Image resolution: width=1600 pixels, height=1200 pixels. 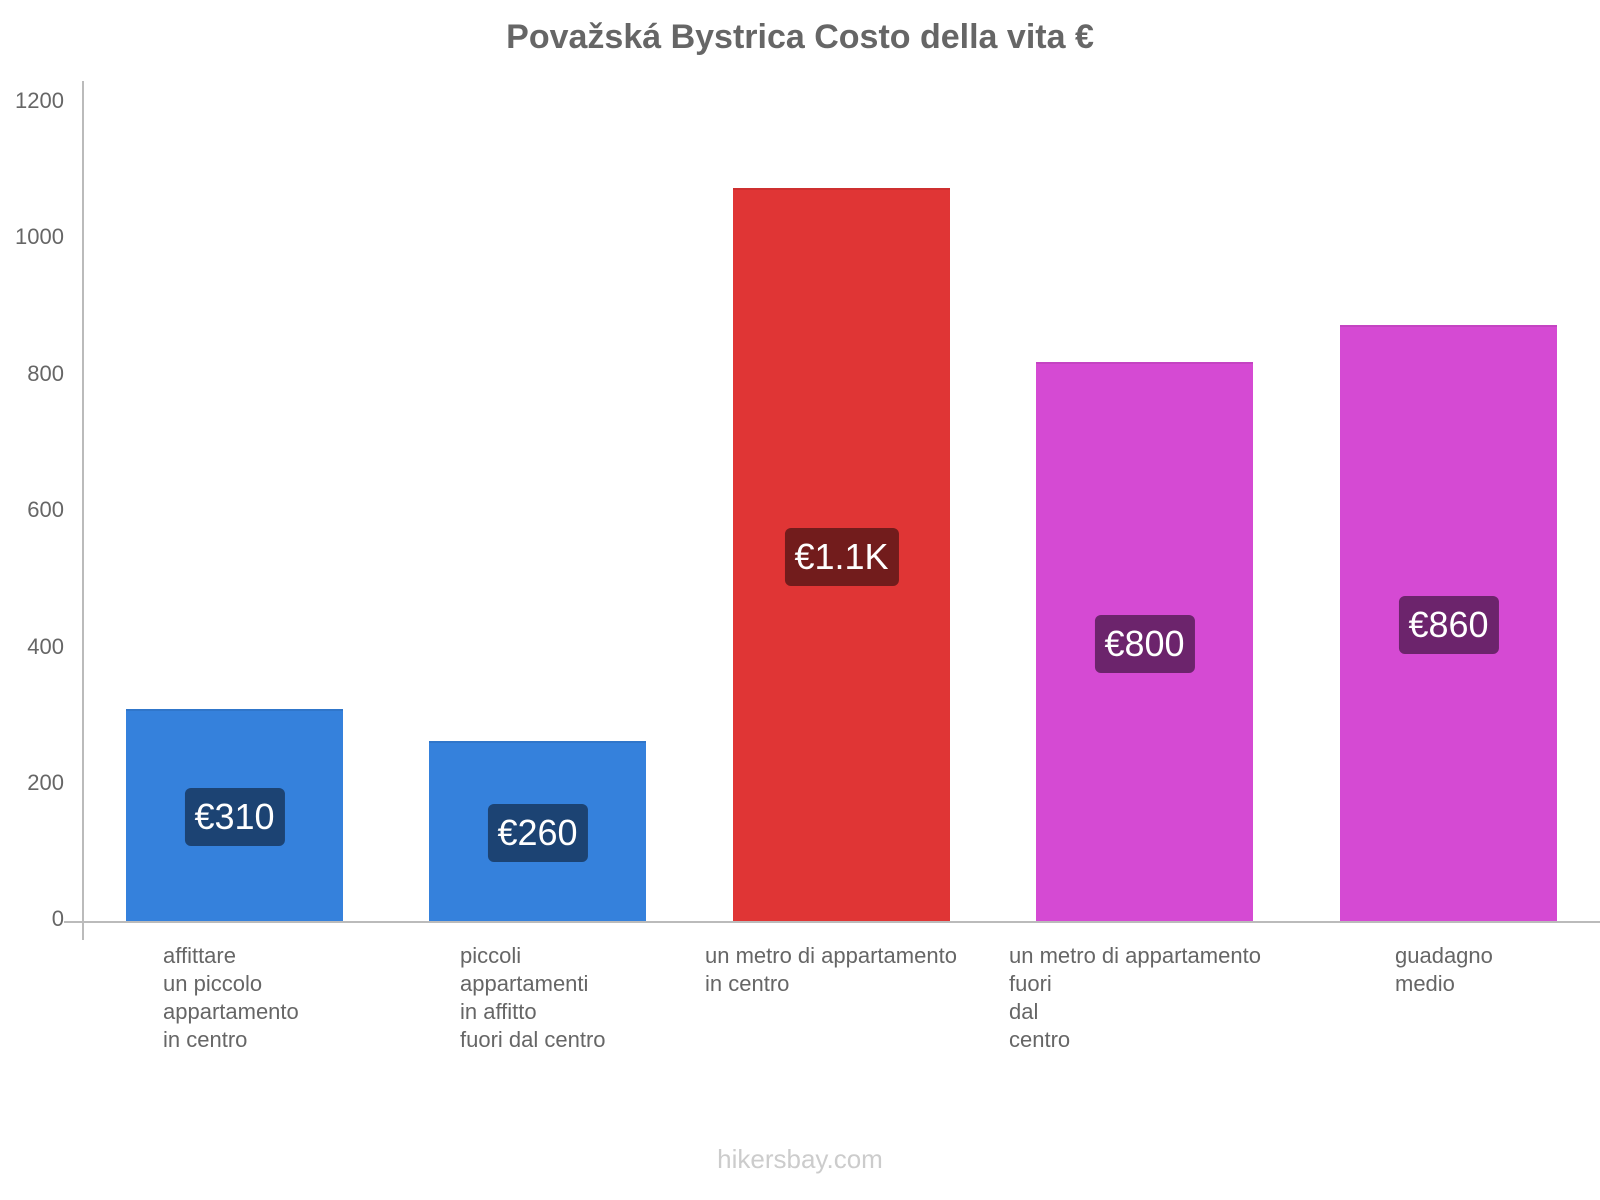 What do you see at coordinates (831, 969) in the screenshot?
I see `x-tick-label: un metro di appartamento in centro` at bounding box center [831, 969].